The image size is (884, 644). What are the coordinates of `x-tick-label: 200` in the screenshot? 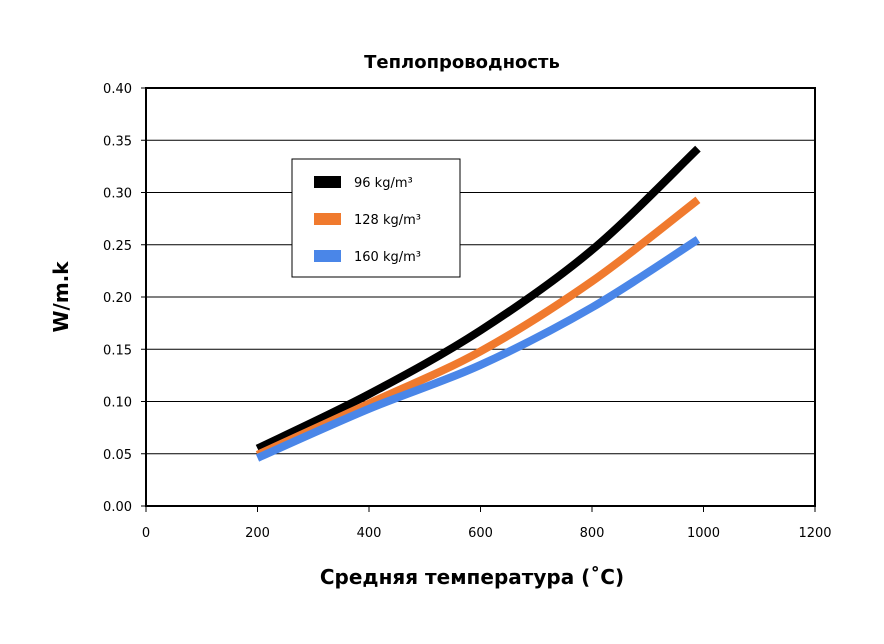 It's located at (257, 533).